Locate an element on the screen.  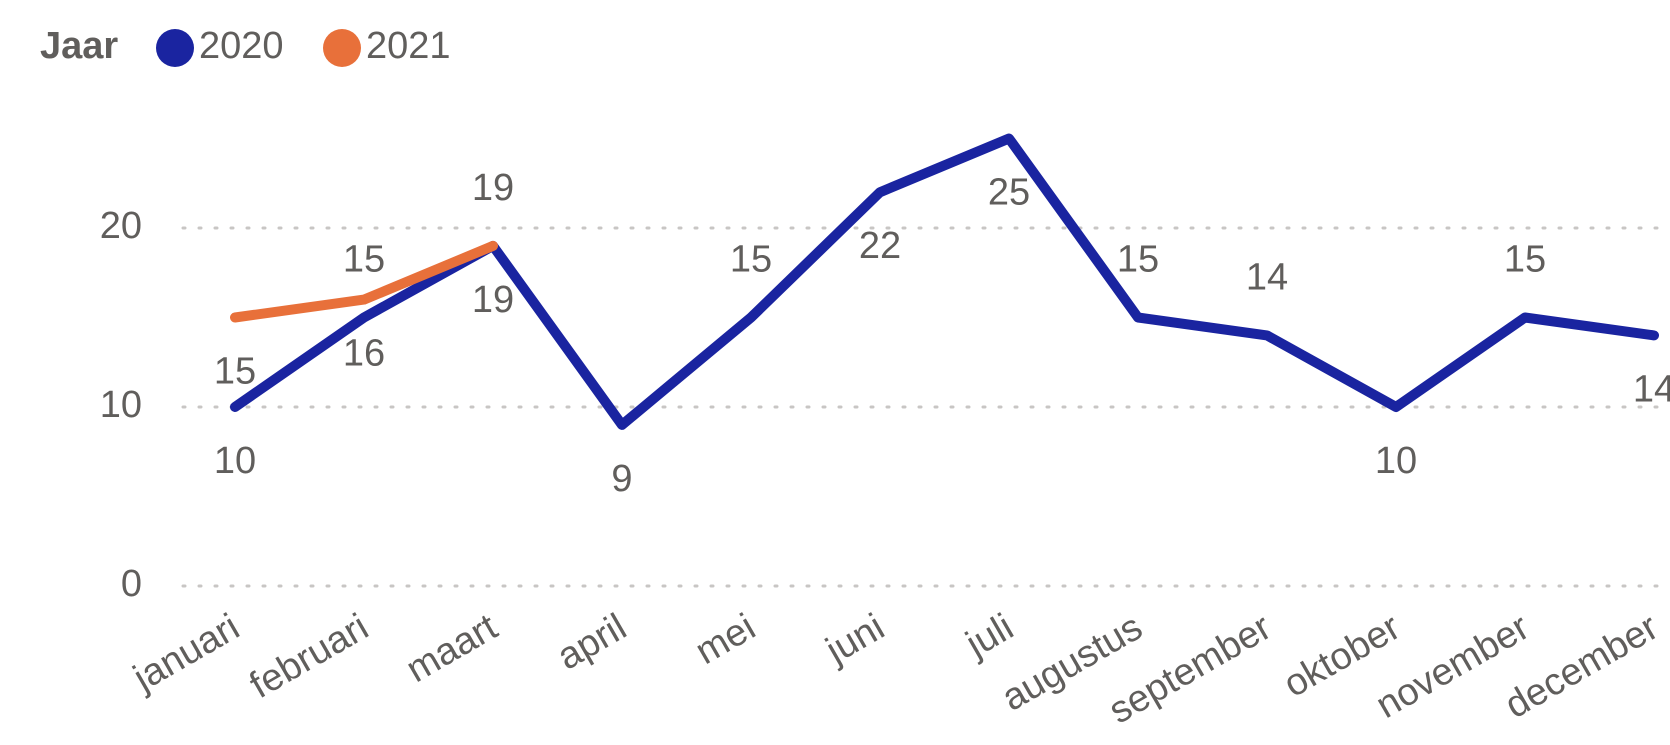
y-tick-label: 20 is located at coordinates (121, 226).